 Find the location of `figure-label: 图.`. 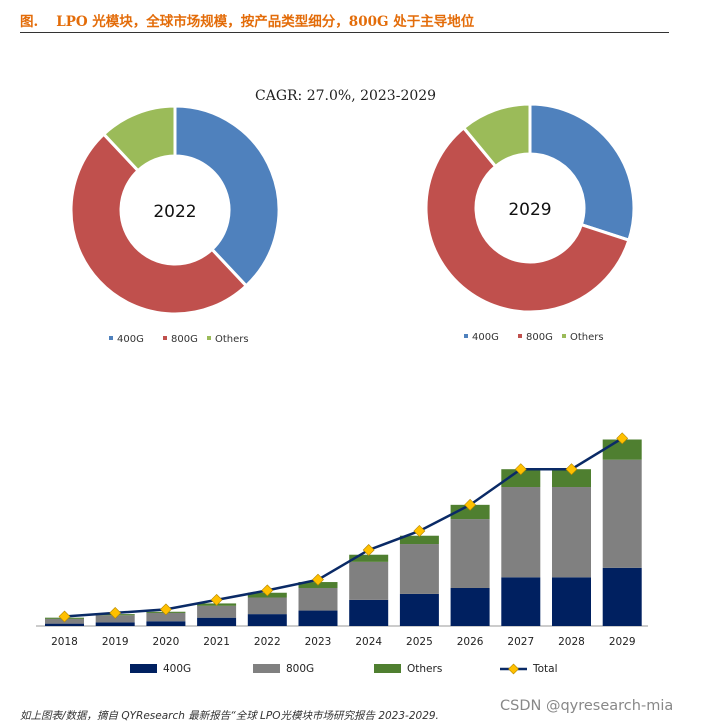

figure-label: 图. is located at coordinates (29, 22).